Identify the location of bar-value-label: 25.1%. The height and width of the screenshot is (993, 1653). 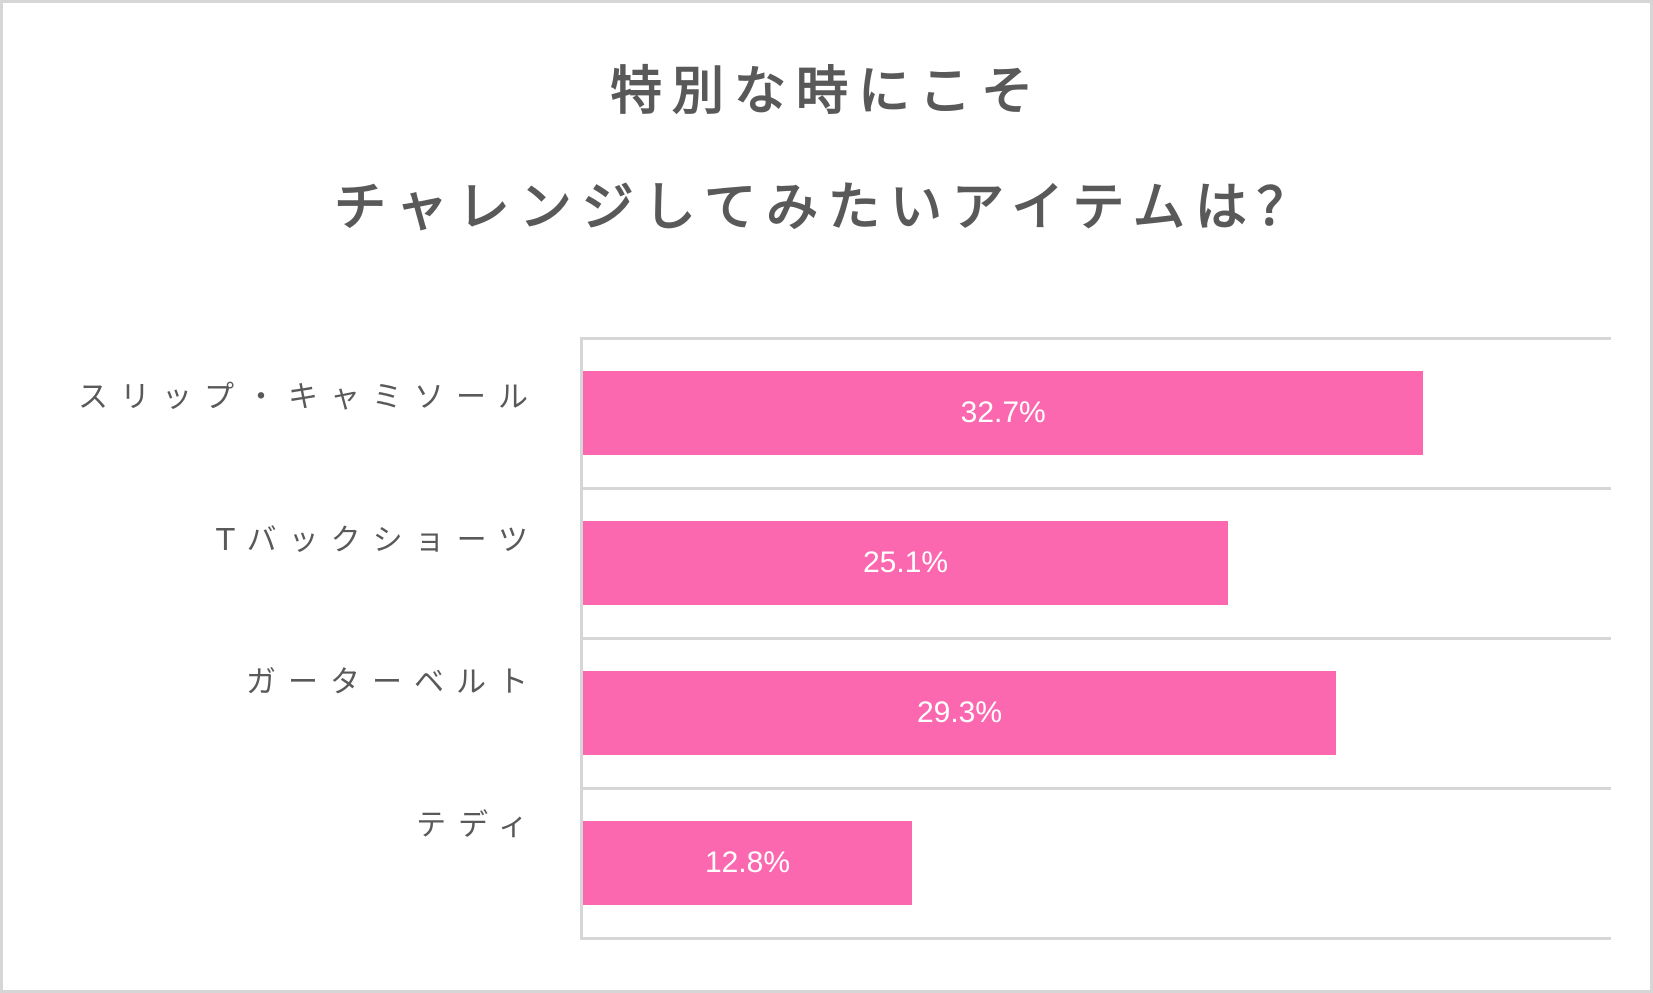
(905, 562).